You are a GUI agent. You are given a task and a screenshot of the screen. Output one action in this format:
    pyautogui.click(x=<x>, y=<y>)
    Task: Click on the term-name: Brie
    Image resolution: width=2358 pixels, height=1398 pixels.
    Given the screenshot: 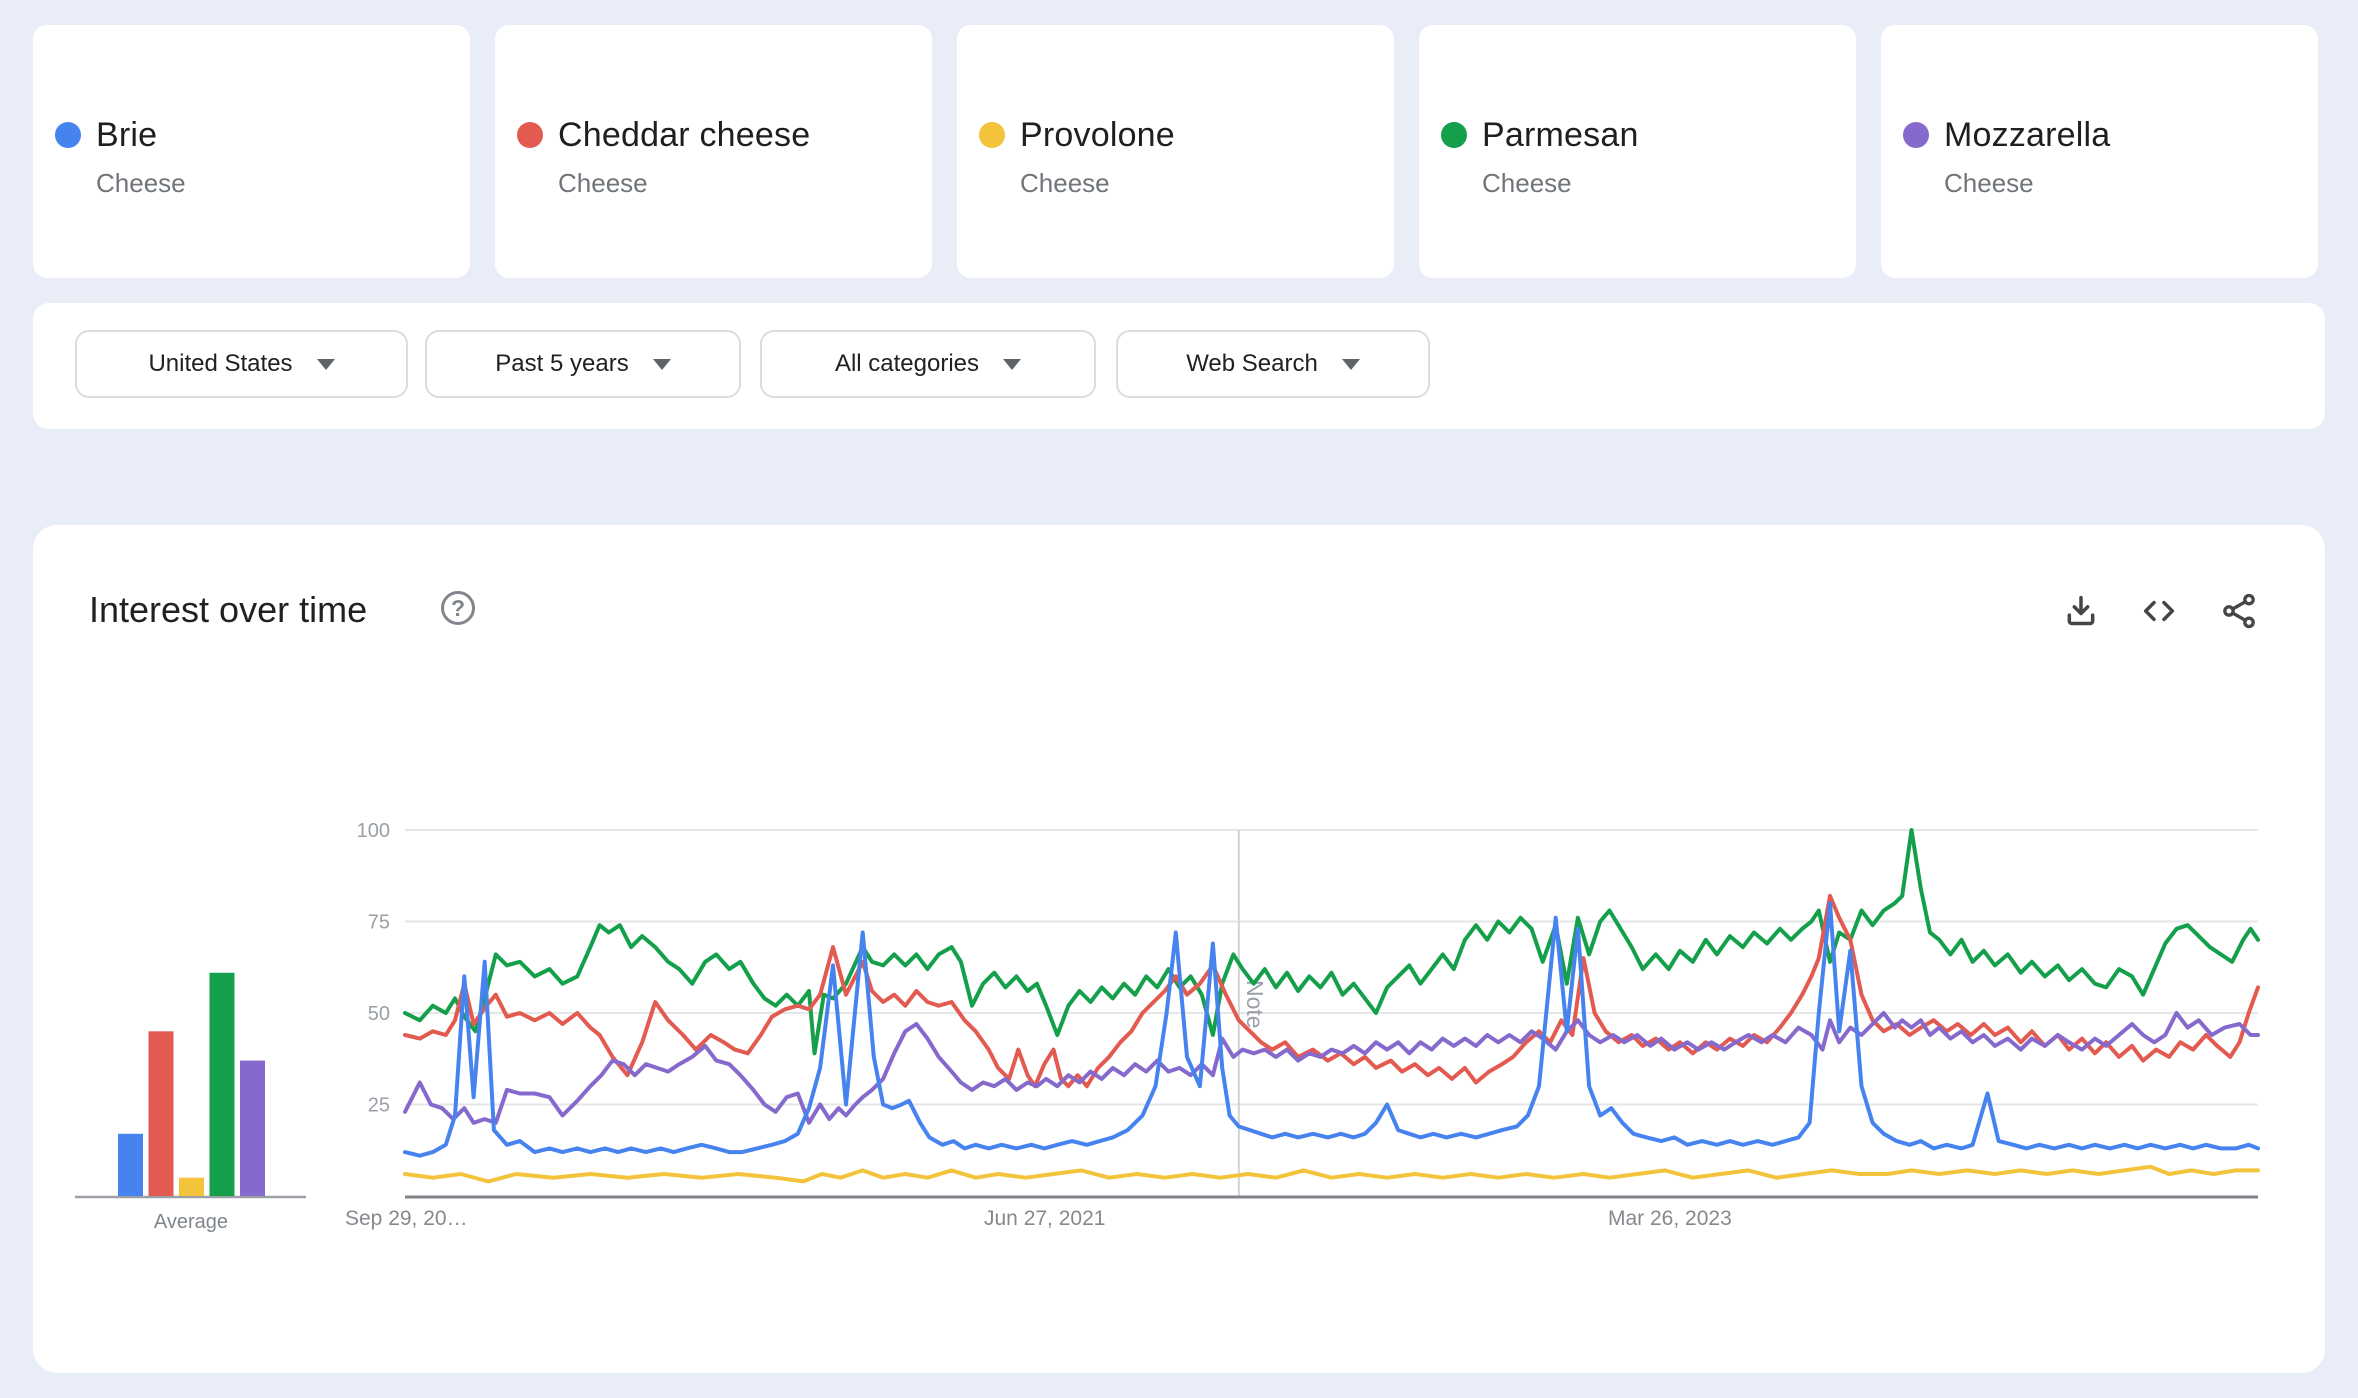 What is the action you would take?
    pyautogui.click(x=127, y=135)
    